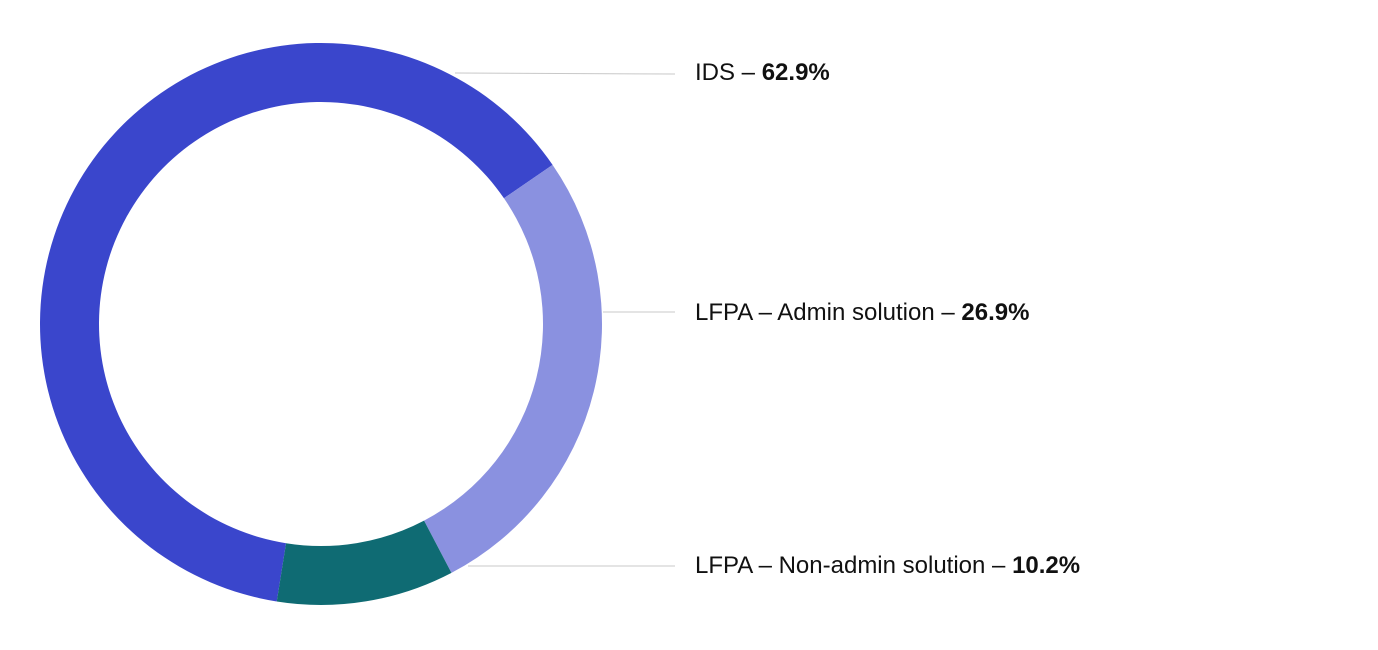  Describe the element at coordinates (728, 72) in the screenshot. I see `slice-label-name: IDS –` at that location.